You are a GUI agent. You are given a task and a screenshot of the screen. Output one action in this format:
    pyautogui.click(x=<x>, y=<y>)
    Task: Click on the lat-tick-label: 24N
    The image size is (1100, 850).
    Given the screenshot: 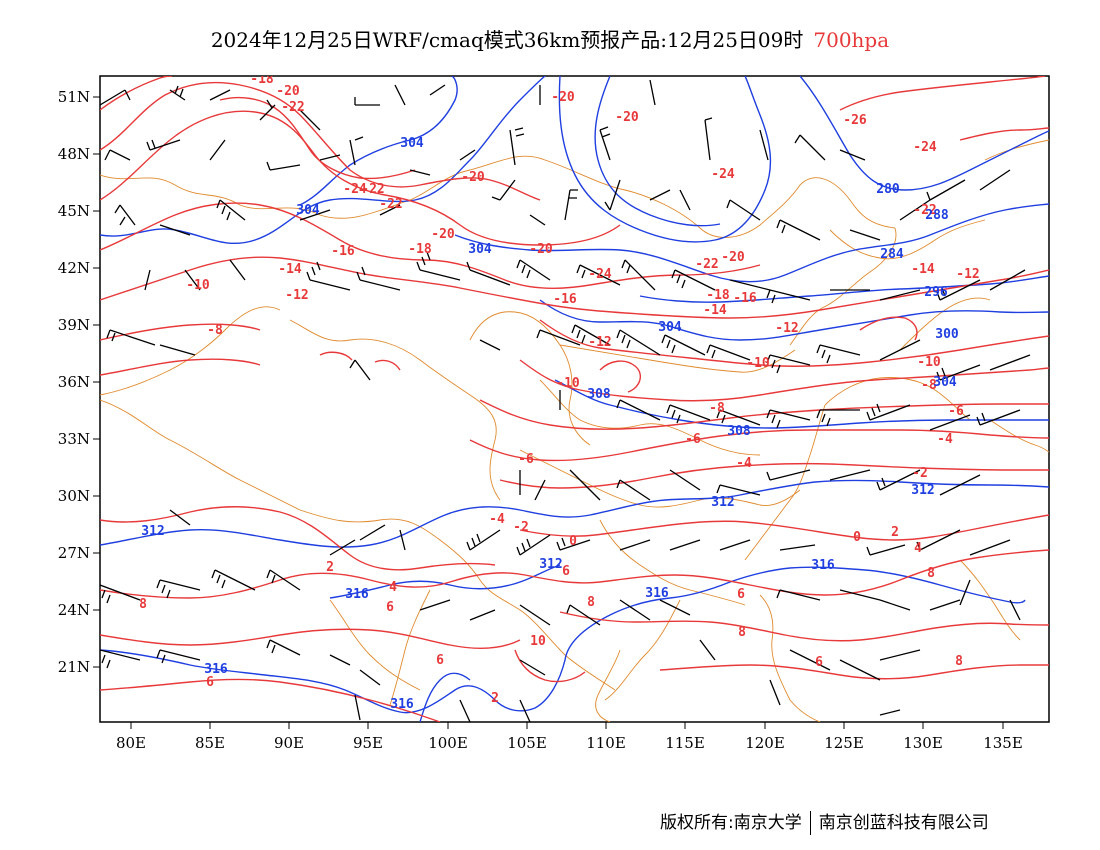 What is the action you would take?
    pyautogui.click(x=74, y=610)
    